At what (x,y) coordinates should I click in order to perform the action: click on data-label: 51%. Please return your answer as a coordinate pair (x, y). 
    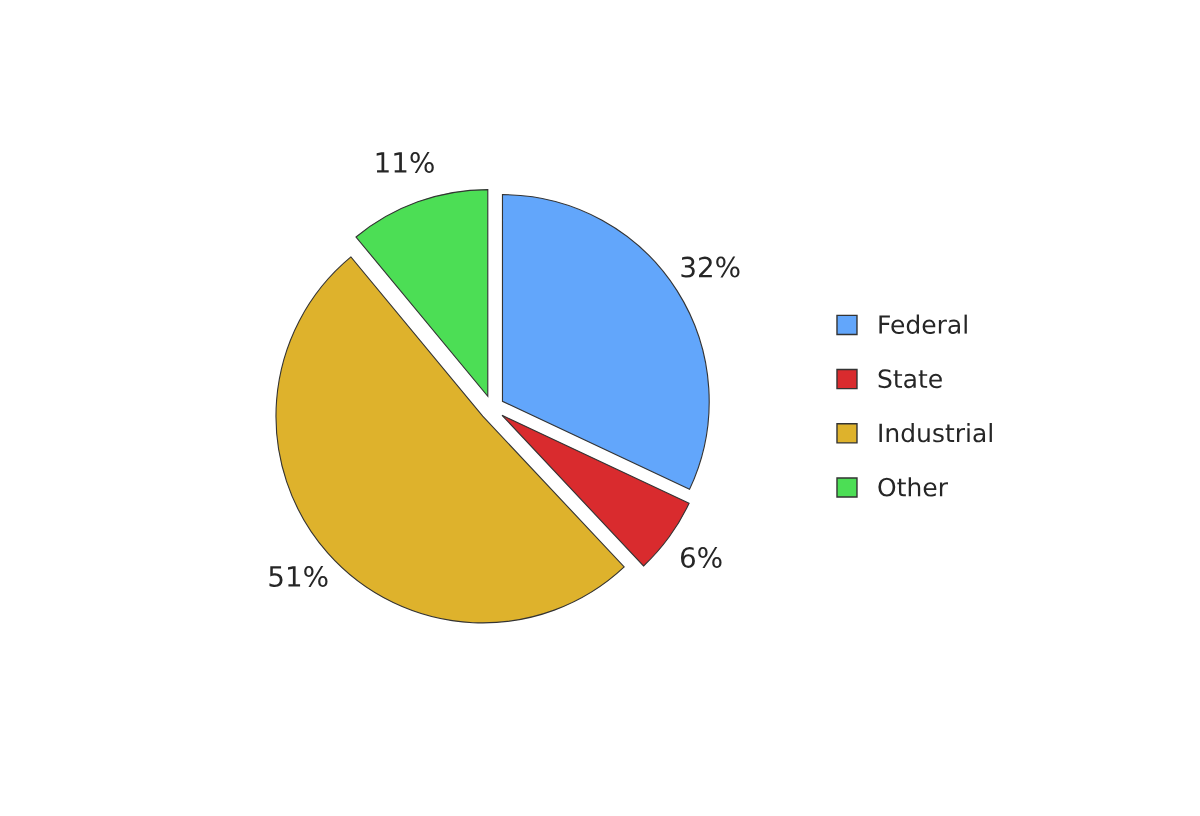
    Looking at the image, I should click on (298, 576).